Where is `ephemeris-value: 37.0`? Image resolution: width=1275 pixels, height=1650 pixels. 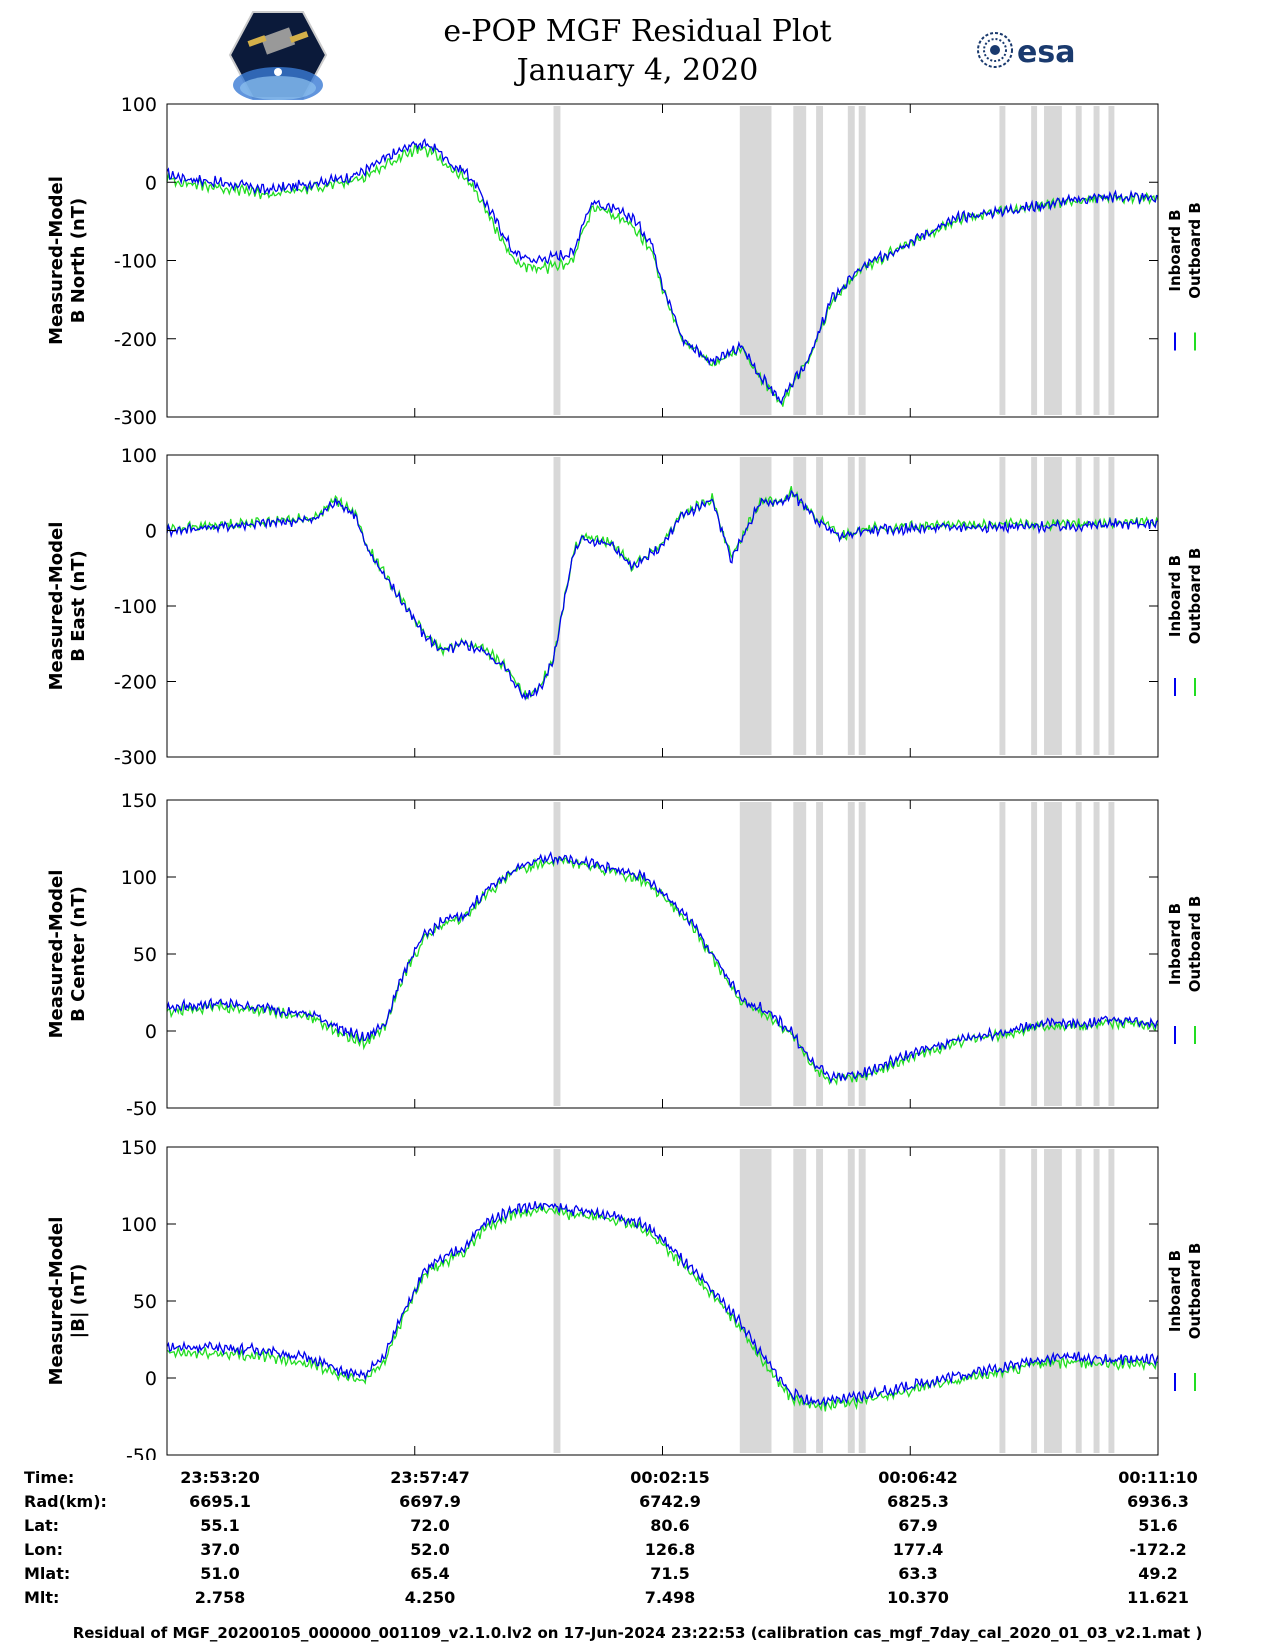 ephemeris-value: 37.0 is located at coordinates (220, 1549).